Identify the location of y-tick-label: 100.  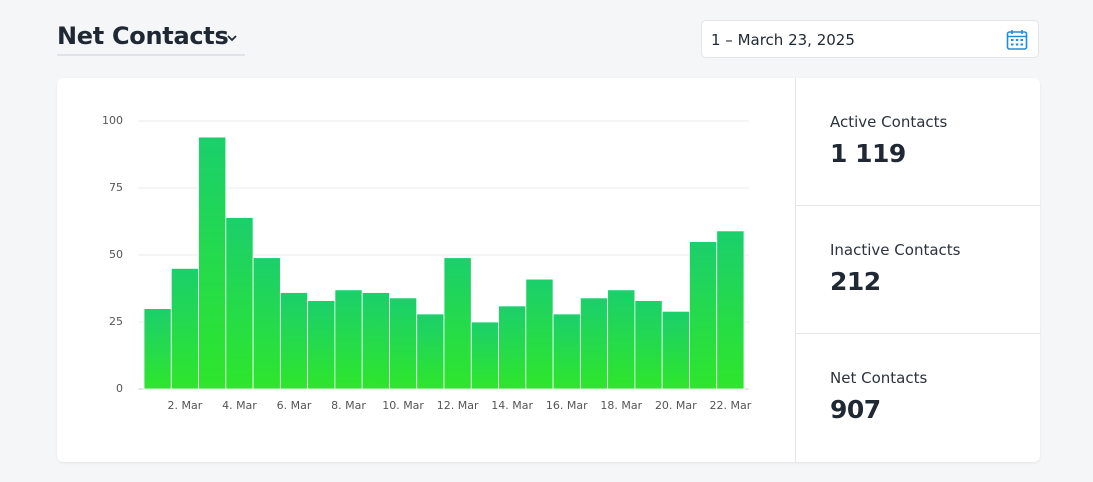
(112, 120).